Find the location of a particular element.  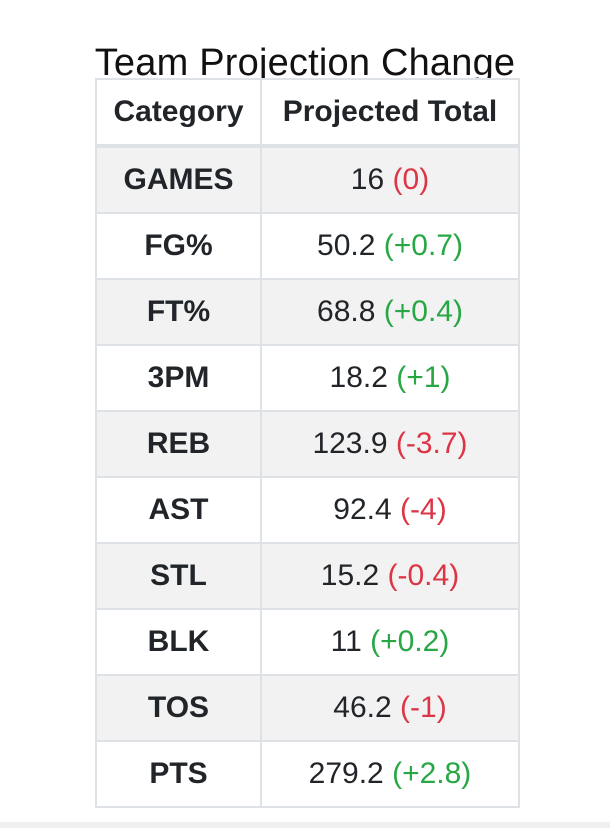

category-cell: PTS is located at coordinates (178, 774).